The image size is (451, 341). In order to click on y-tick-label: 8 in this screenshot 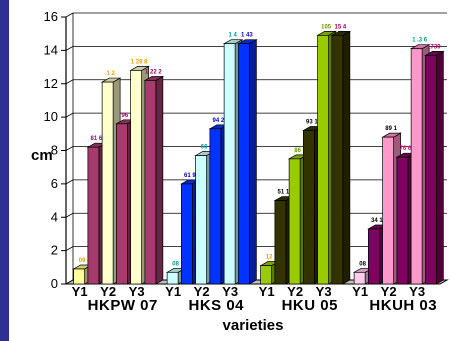, I will do `click(54, 150)`.